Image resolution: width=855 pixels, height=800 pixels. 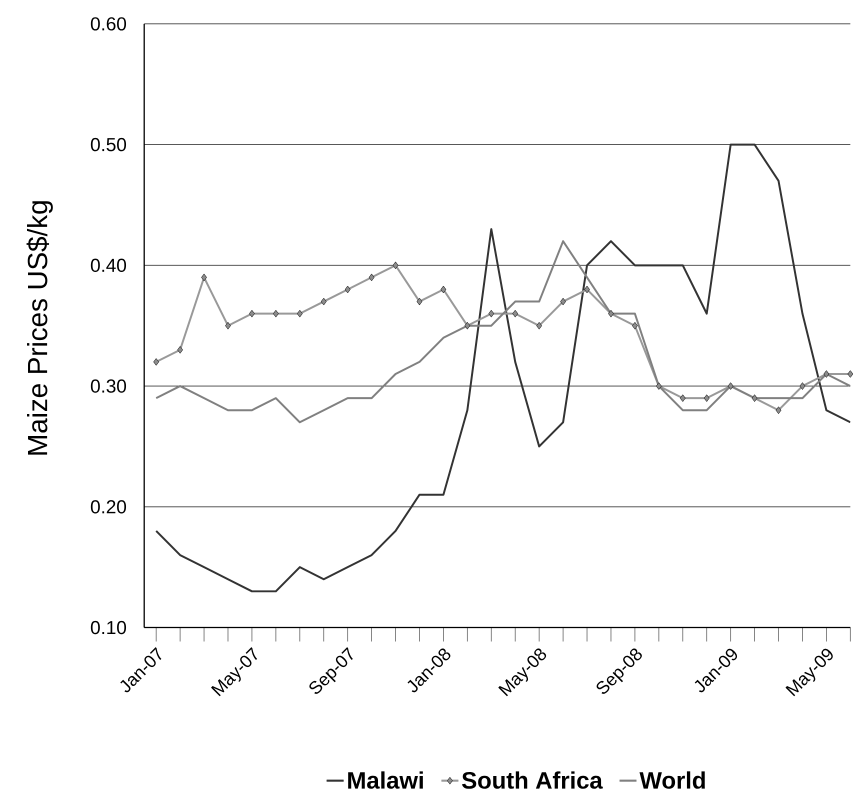 What do you see at coordinates (108, 265) in the screenshot?
I see `y-tick-label: 0.40` at bounding box center [108, 265].